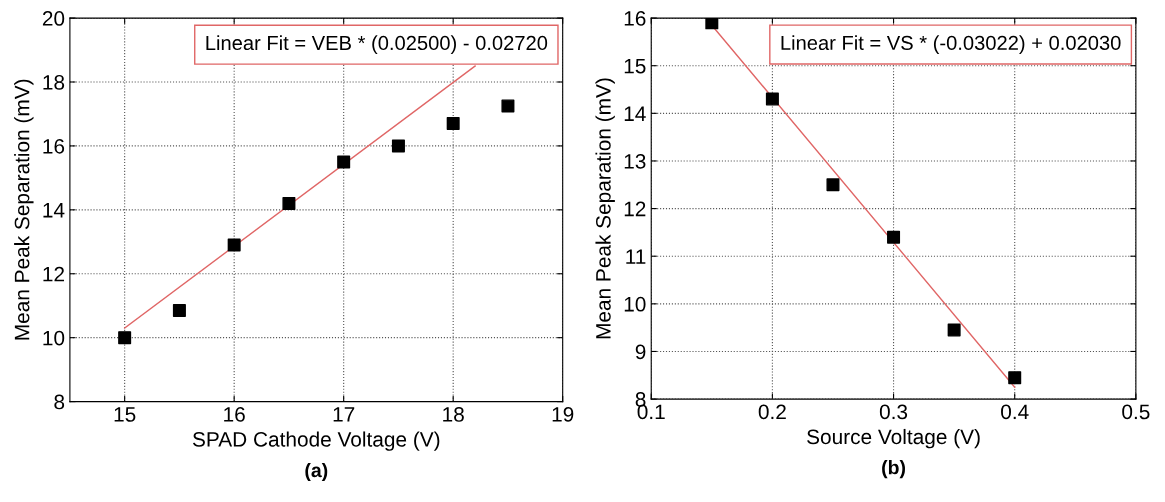 This screenshot has height=502, width=1165. What do you see at coordinates (640, 352) in the screenshot?
I see `y-tick-label: 9` at bounding box center [640, 352].